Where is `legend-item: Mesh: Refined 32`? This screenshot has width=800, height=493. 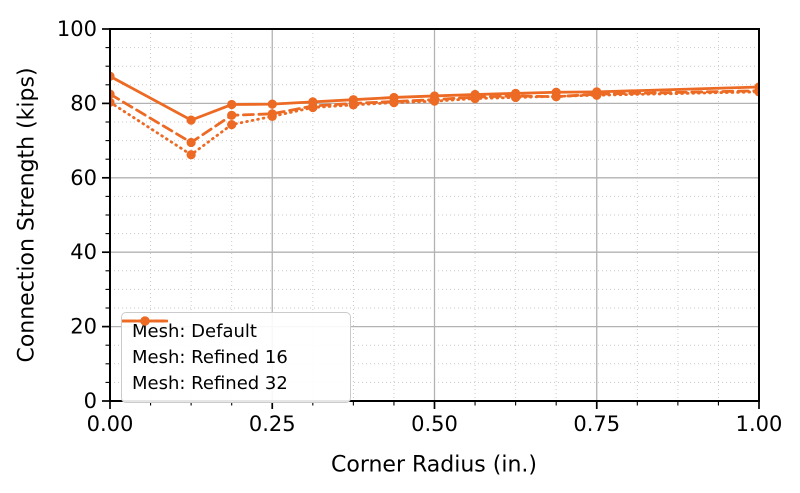 legend-item: Mesh: Refined 32 is located at coordinates (230, 355).